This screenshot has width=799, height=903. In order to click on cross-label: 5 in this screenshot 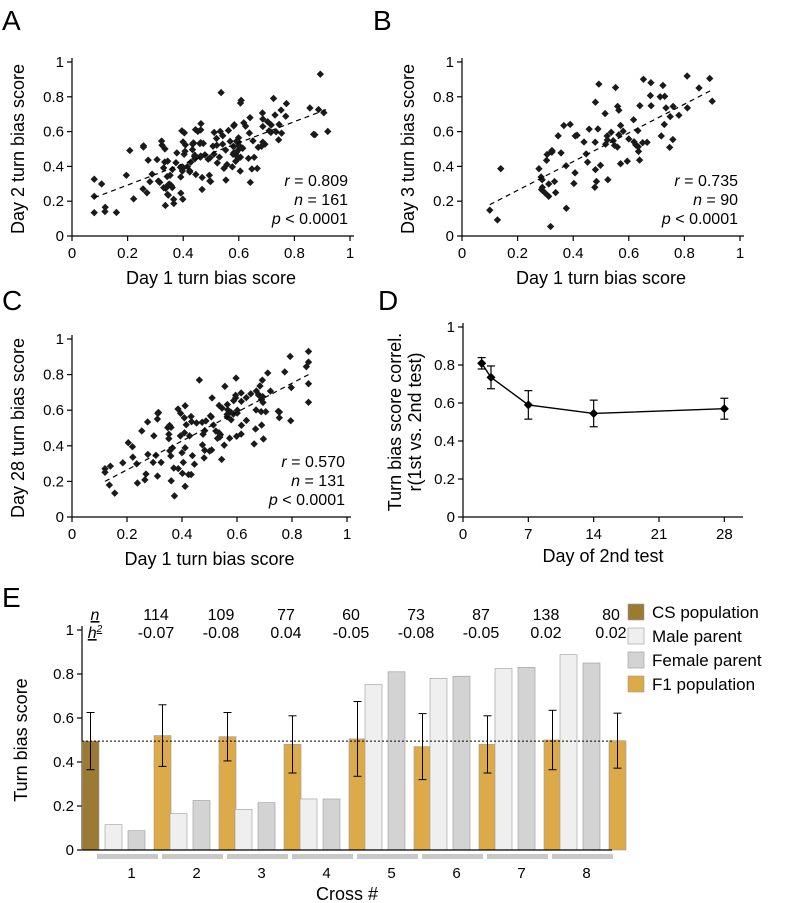, I will do `click(391, 873)`.